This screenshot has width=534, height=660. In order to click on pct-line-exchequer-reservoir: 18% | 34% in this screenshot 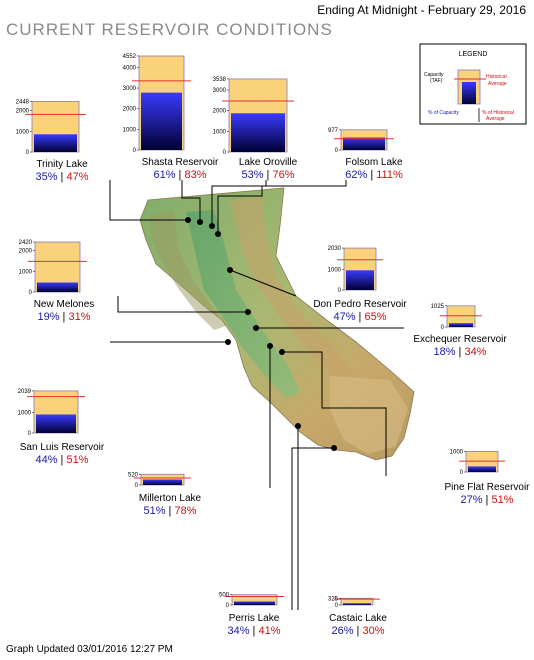, I will do `click(459, 352)`.